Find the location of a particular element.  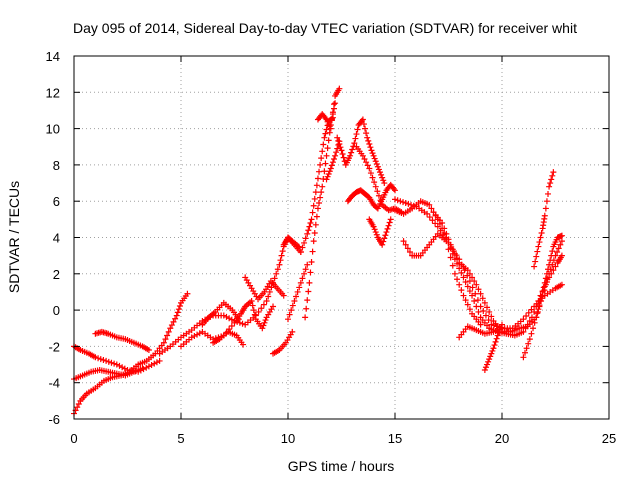

series-track-l is located at coordinates (291, 242).